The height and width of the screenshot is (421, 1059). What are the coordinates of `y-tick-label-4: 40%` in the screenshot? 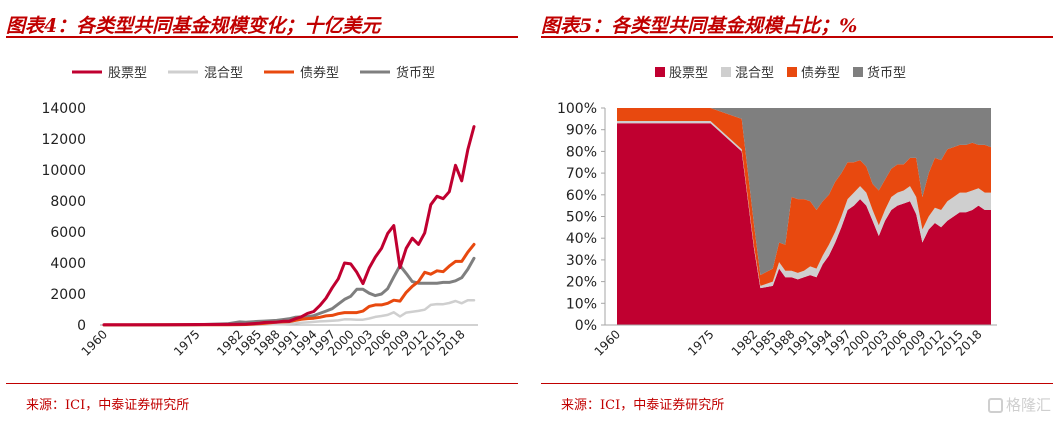 It's located at (581, 239).